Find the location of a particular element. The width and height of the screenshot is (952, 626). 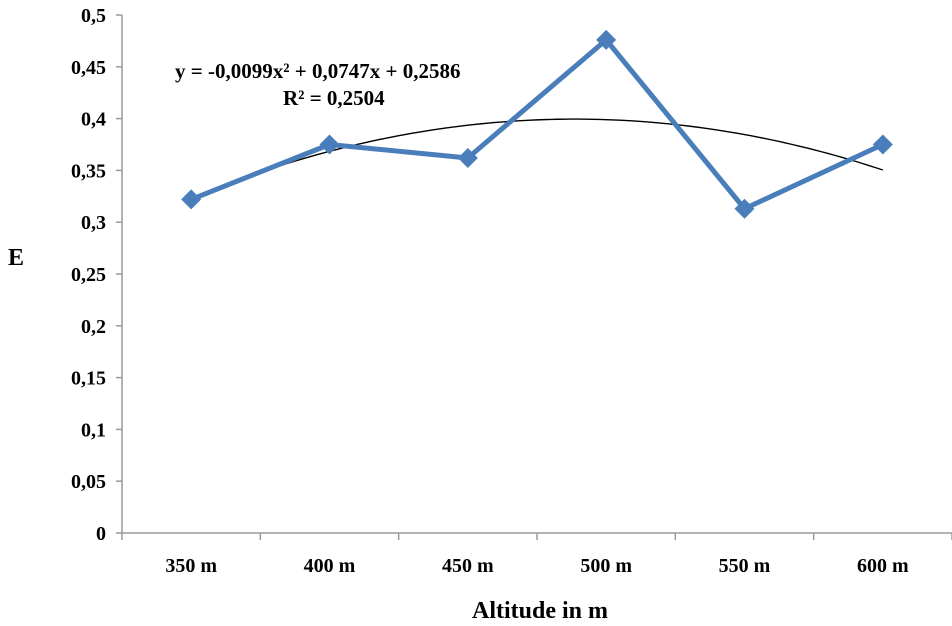

y-tick-label: 0,1 is located at coordinates (93, 430).